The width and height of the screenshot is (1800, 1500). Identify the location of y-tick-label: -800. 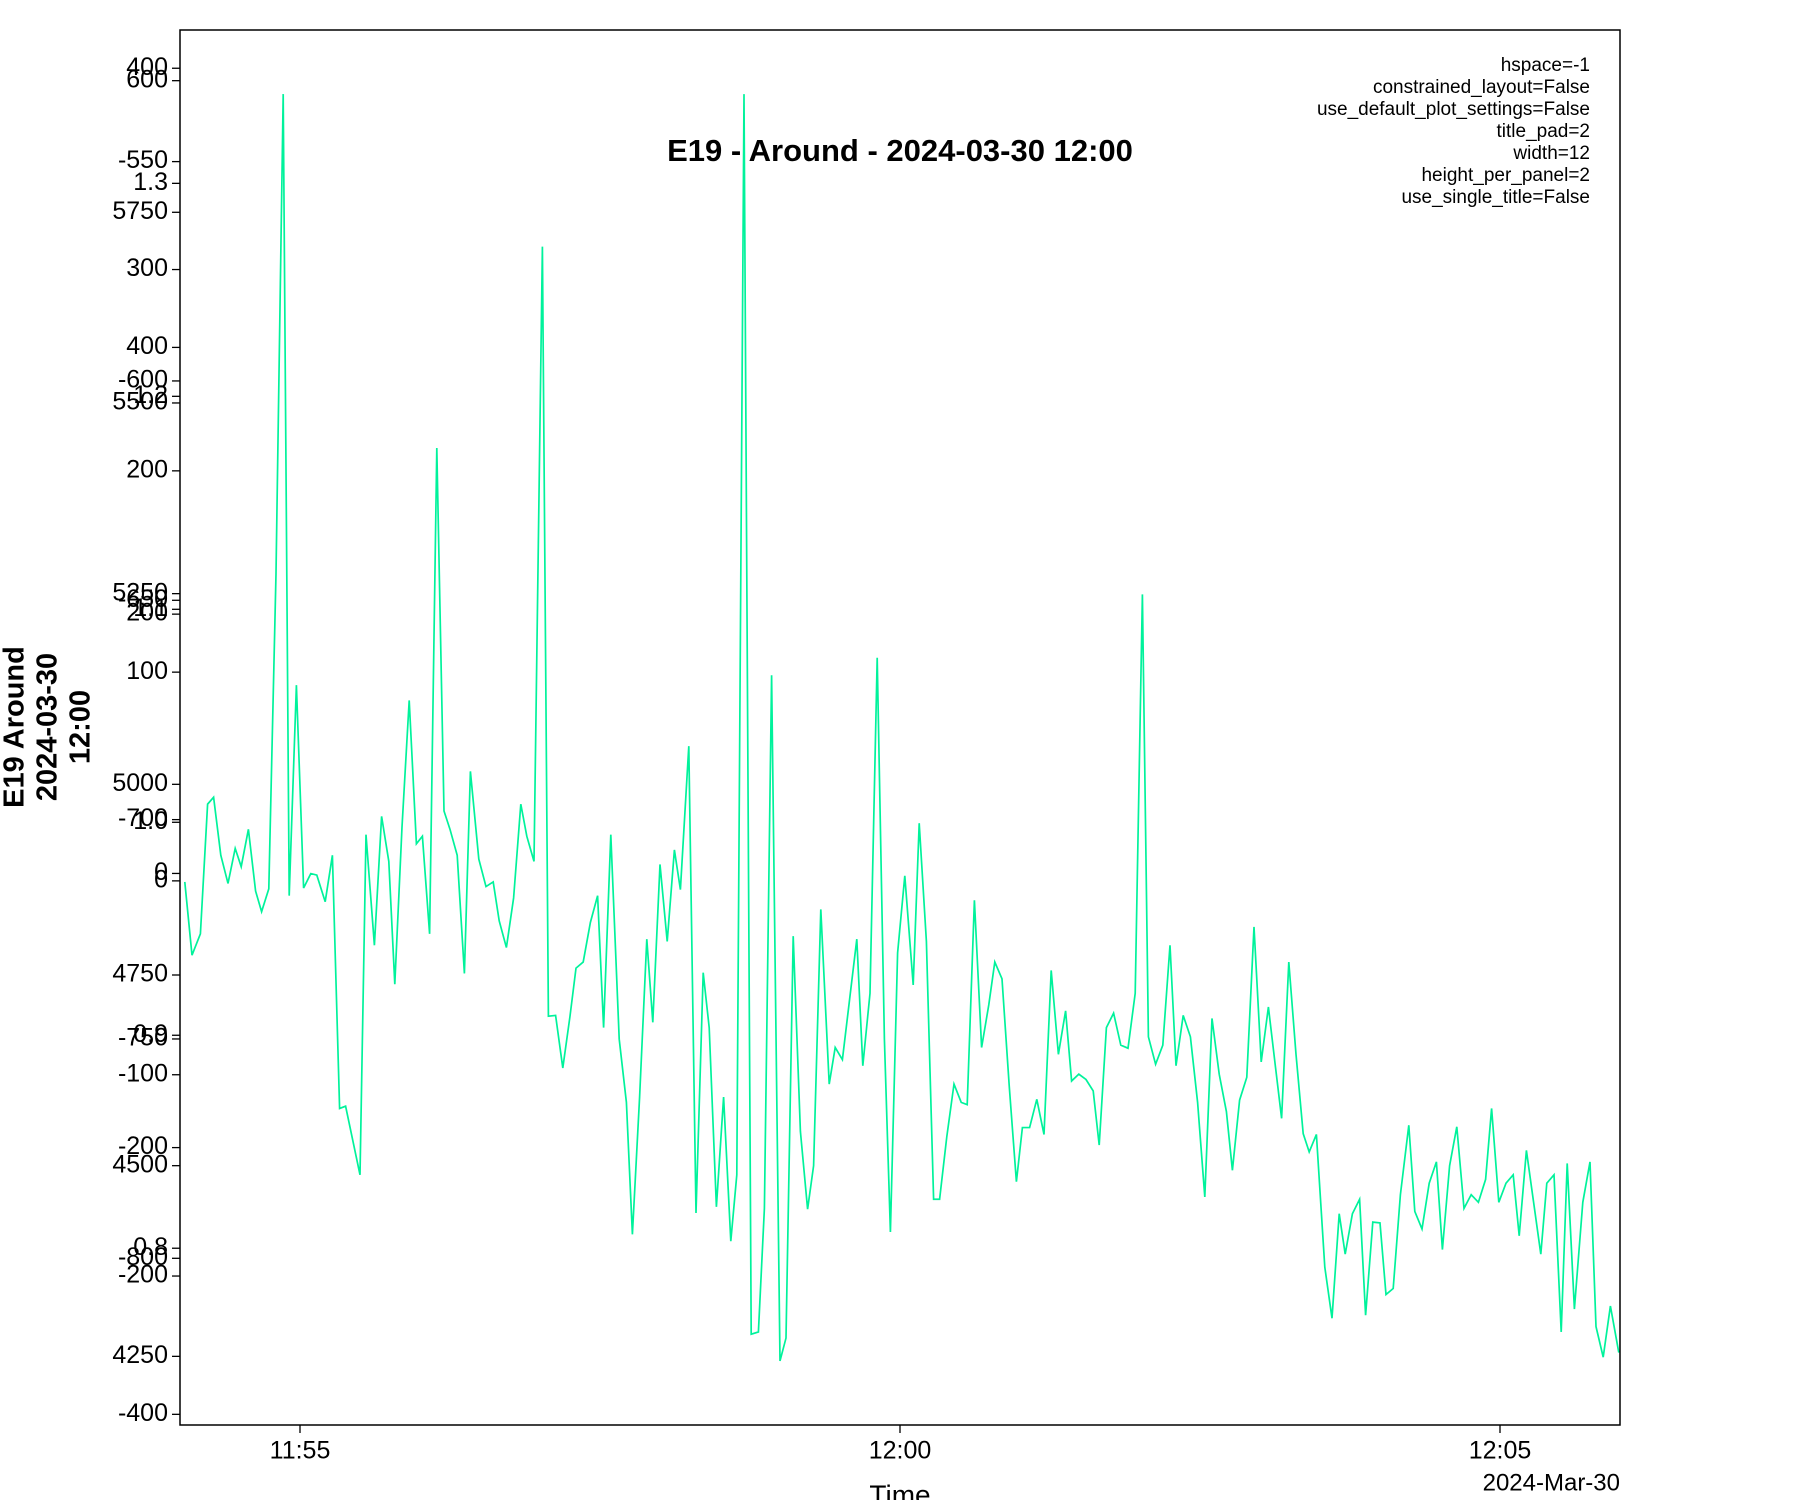
(143, 1257).